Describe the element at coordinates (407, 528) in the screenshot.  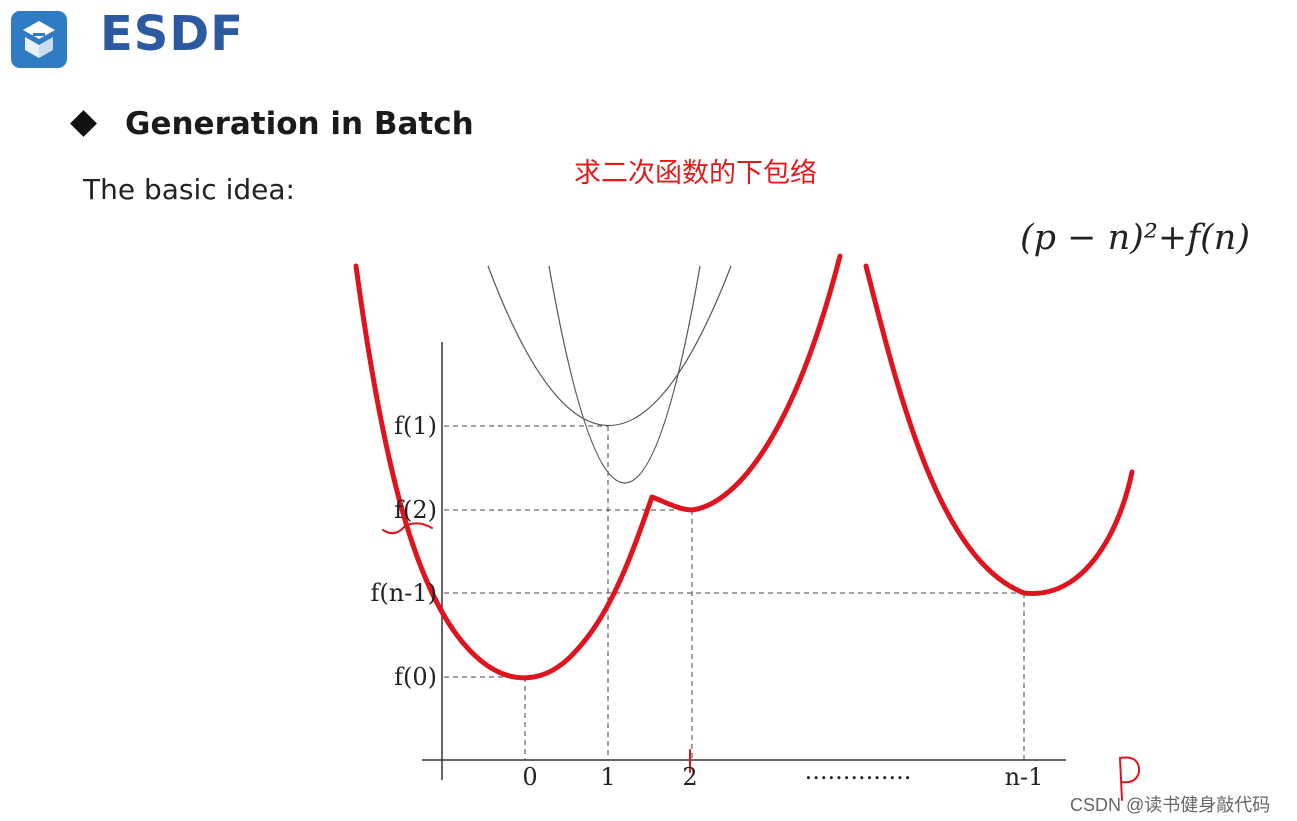
I see `handwritten-mark-f2` at that location.